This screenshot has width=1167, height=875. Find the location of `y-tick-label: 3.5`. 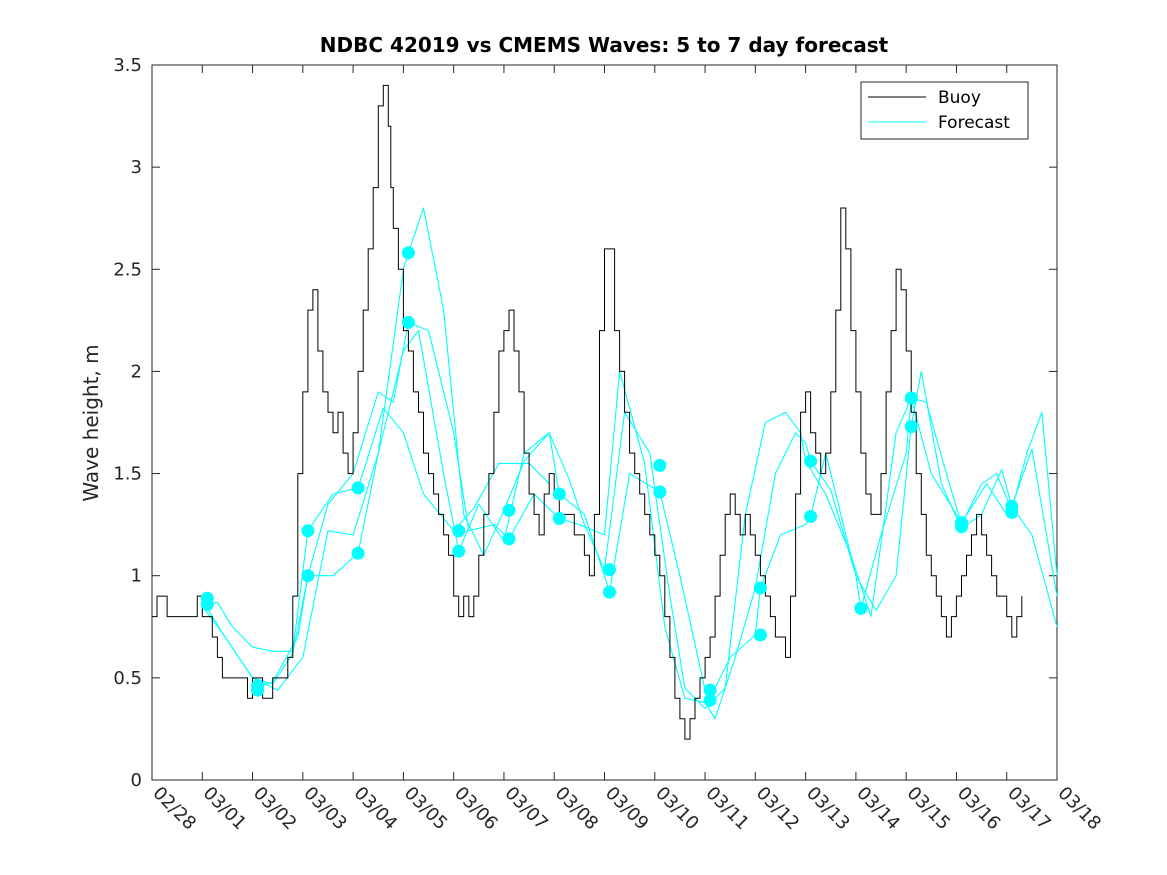

y-tick-label: 3.5 is located at coordinates (127, 65).